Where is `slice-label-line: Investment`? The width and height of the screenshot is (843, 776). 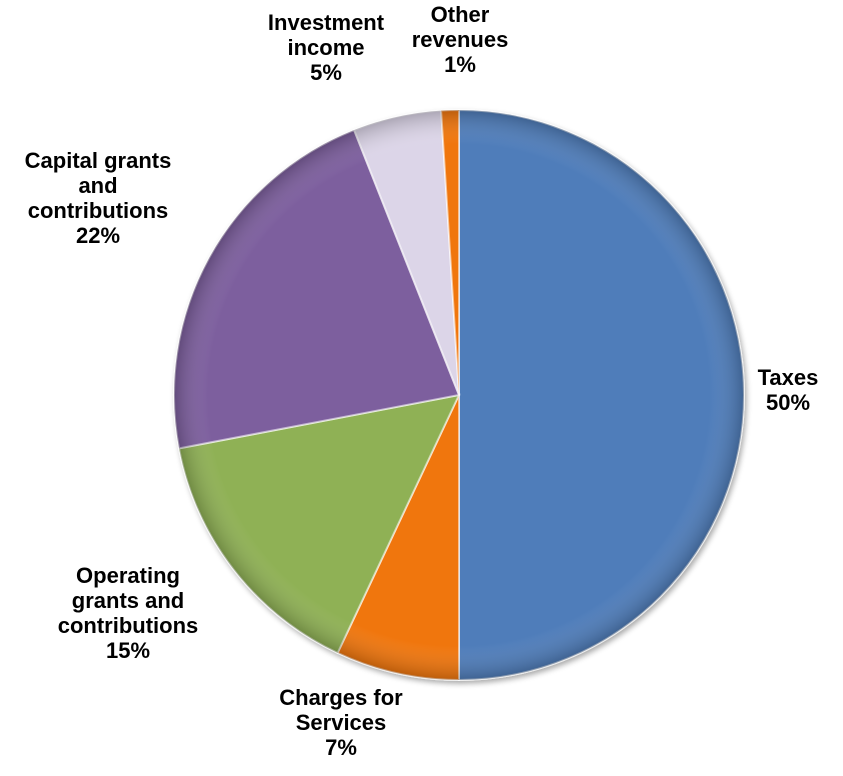 slice-label-line: Investment is located at coordinates (326, 22).